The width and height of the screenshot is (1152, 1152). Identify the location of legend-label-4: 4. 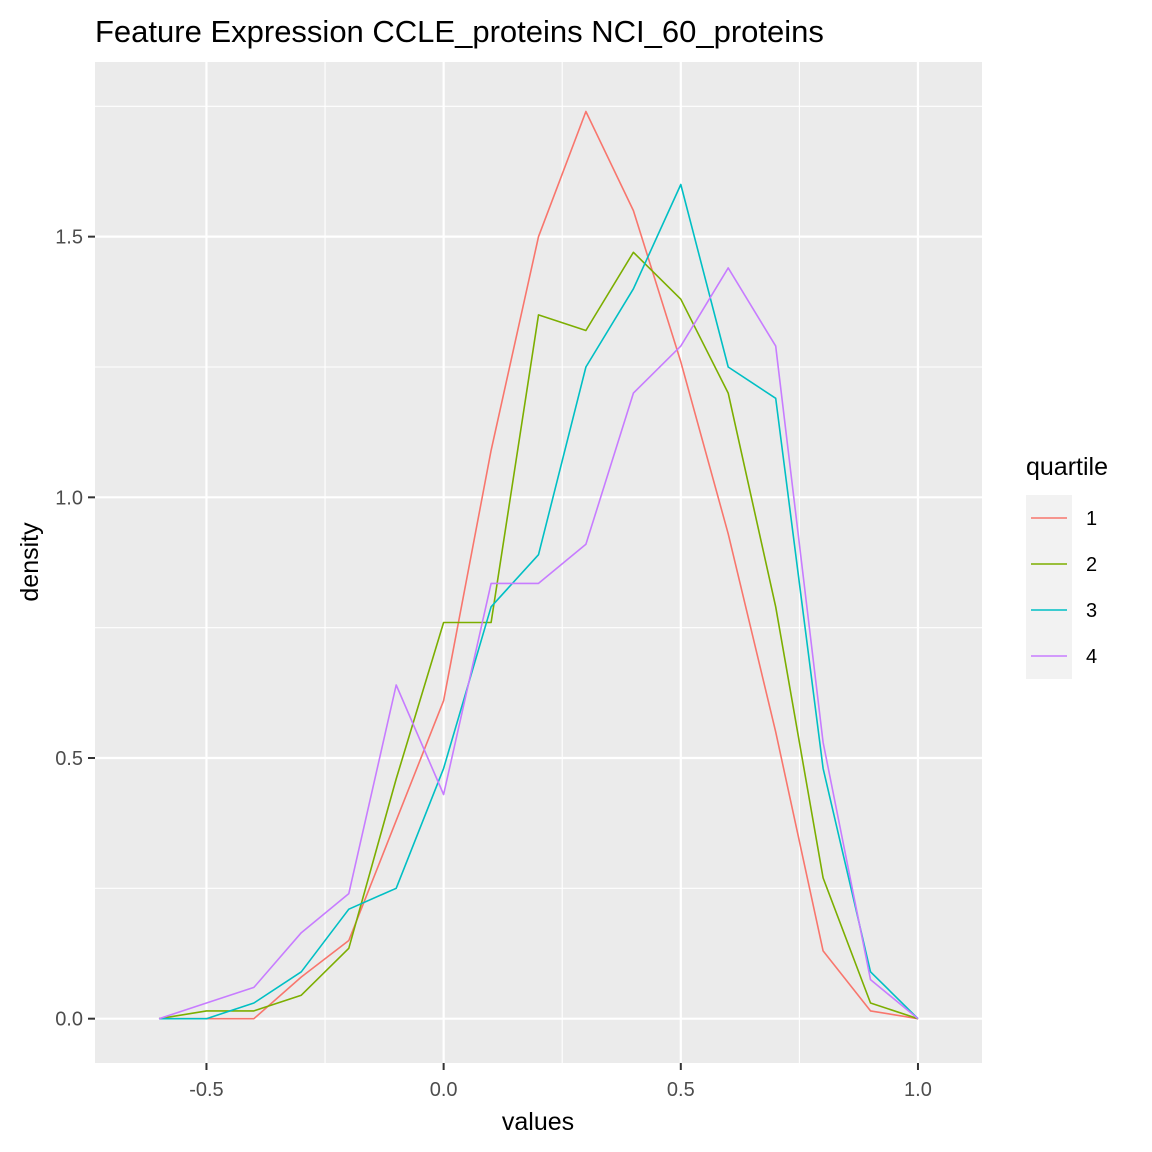
(1091, 657).